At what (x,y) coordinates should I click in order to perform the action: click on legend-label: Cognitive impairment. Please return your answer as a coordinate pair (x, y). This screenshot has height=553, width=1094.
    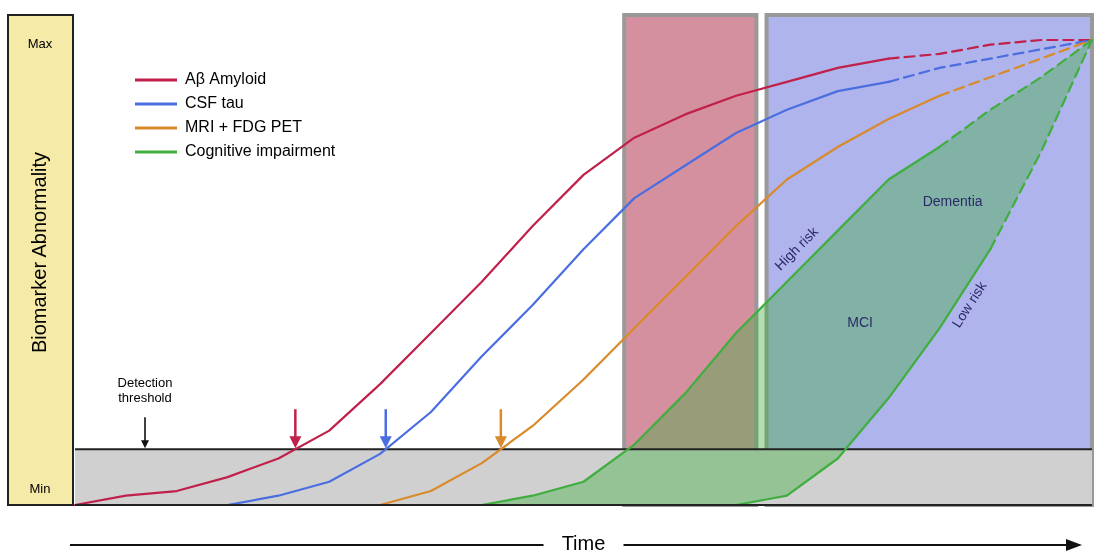
    Looking at the image, I should click on (260, 151).